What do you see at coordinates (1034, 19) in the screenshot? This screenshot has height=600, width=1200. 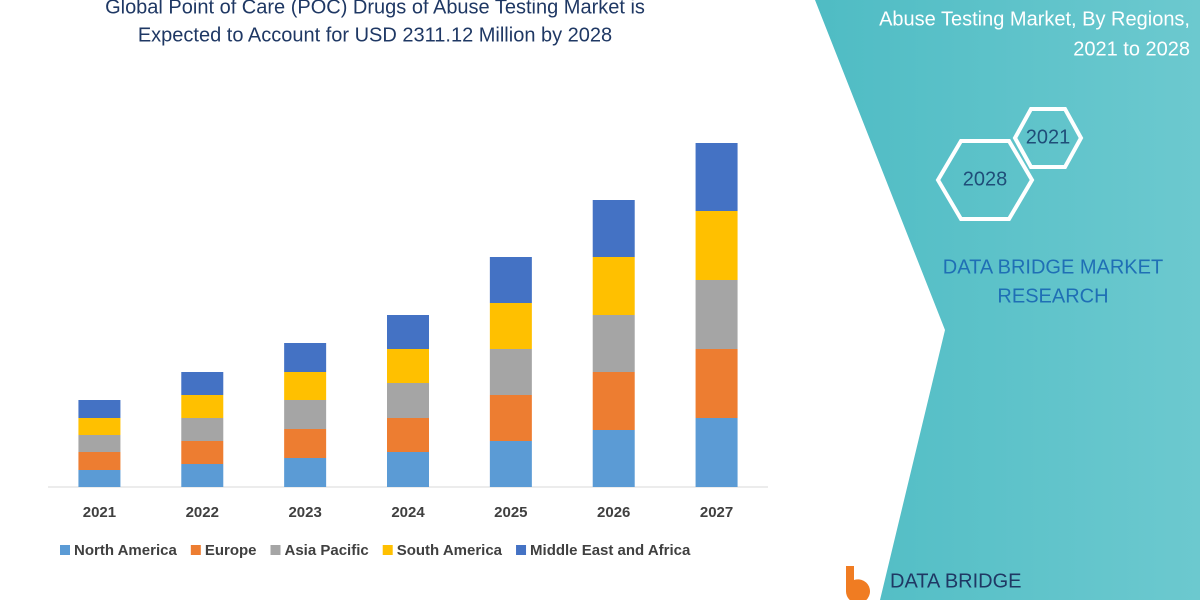 I see `panel-subtitle: Abuse Testing Market, By Regions,` at bounding box center [1034, 19].